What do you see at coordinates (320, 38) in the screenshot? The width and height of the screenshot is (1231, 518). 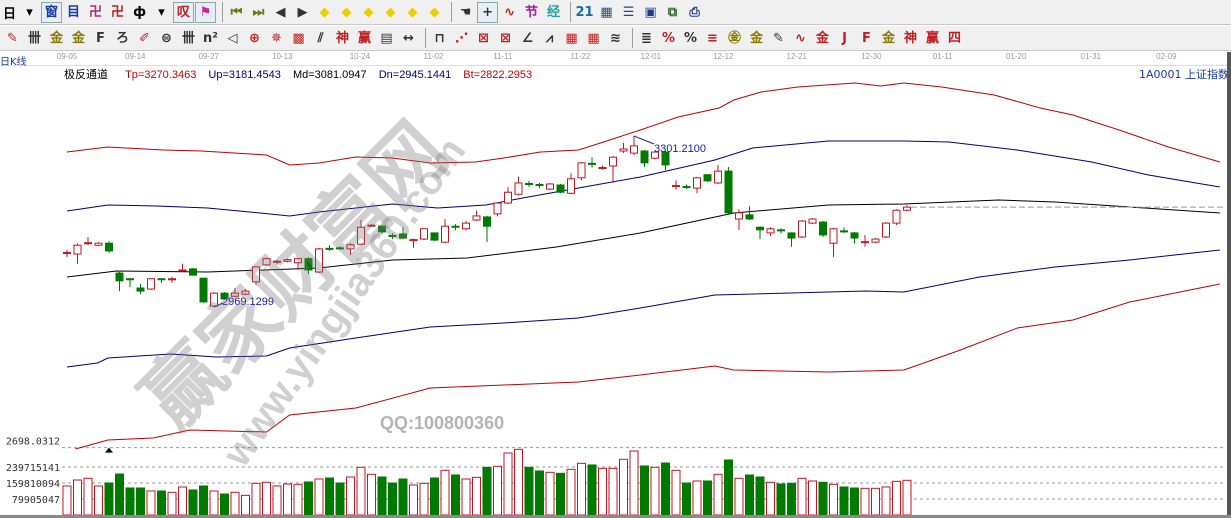 I see `speed-lines-icon: ⫽` at bounding box center [320, 38].